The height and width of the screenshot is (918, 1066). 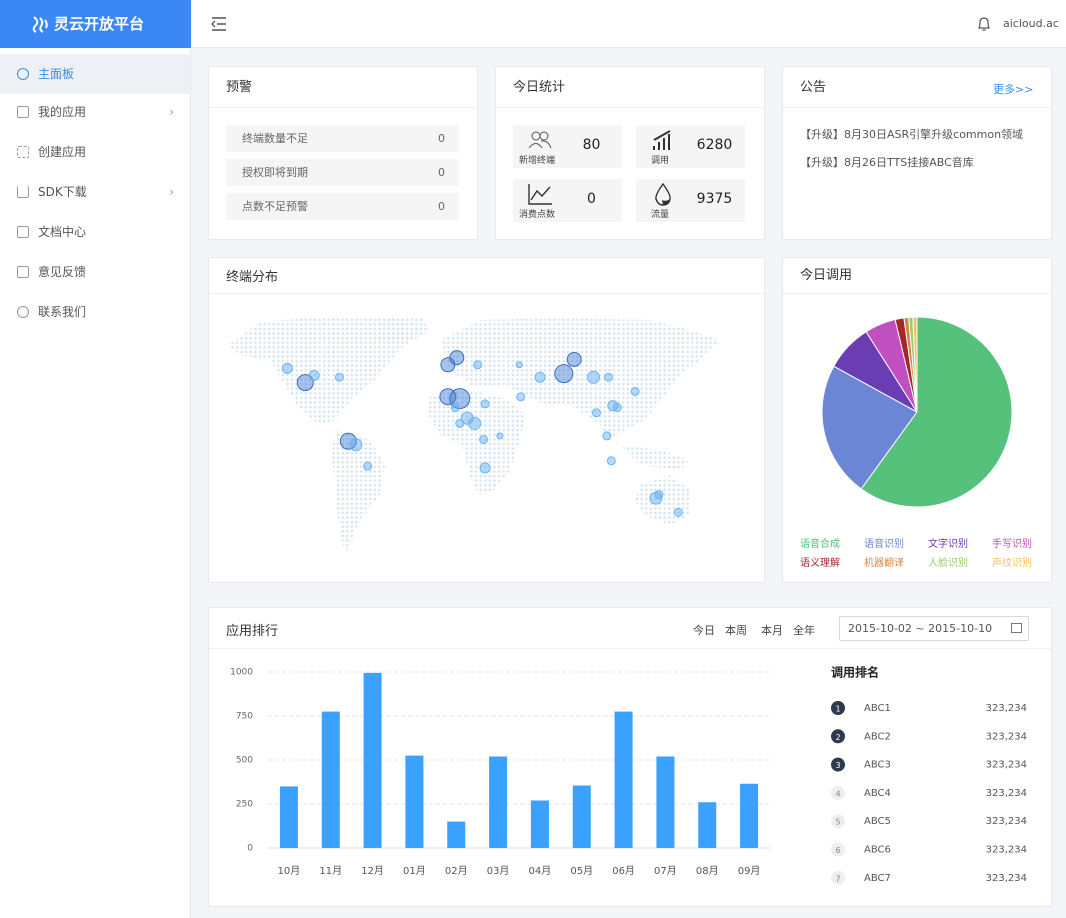 I want to click on x-tick-label: 01月, so click(x=414, y=871).